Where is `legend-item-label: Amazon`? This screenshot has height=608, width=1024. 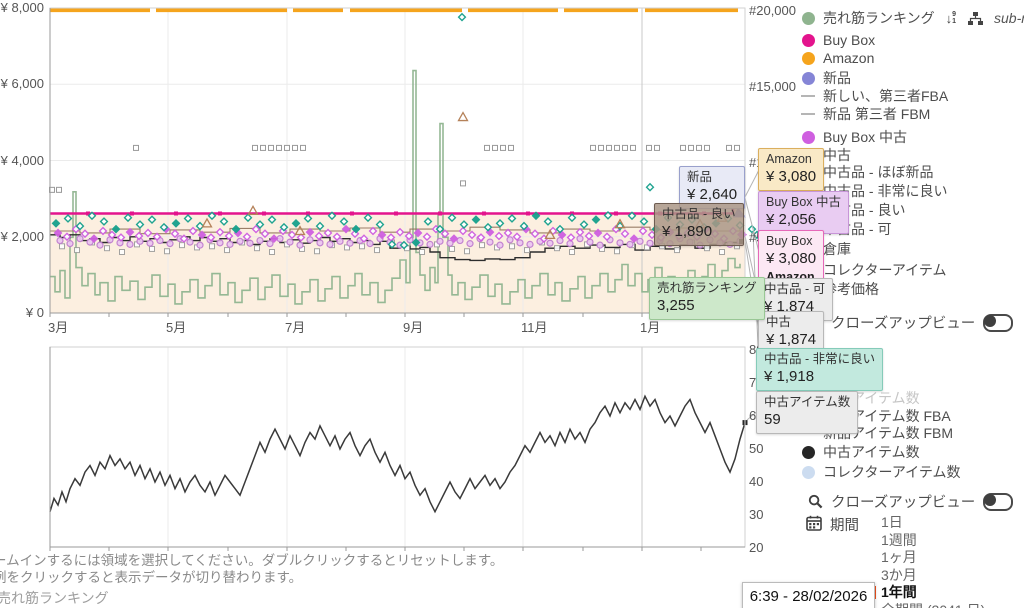 legend-item-label: Amazon is located at coordinates (849, 58).